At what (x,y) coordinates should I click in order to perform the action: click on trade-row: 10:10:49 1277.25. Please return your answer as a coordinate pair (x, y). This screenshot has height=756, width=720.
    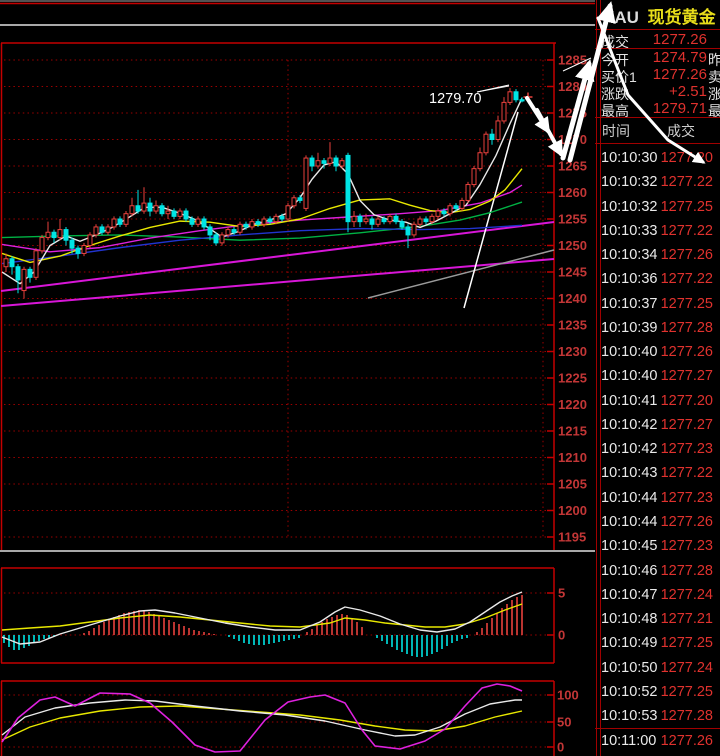
    Looking at the image, I should click on (657, 643).